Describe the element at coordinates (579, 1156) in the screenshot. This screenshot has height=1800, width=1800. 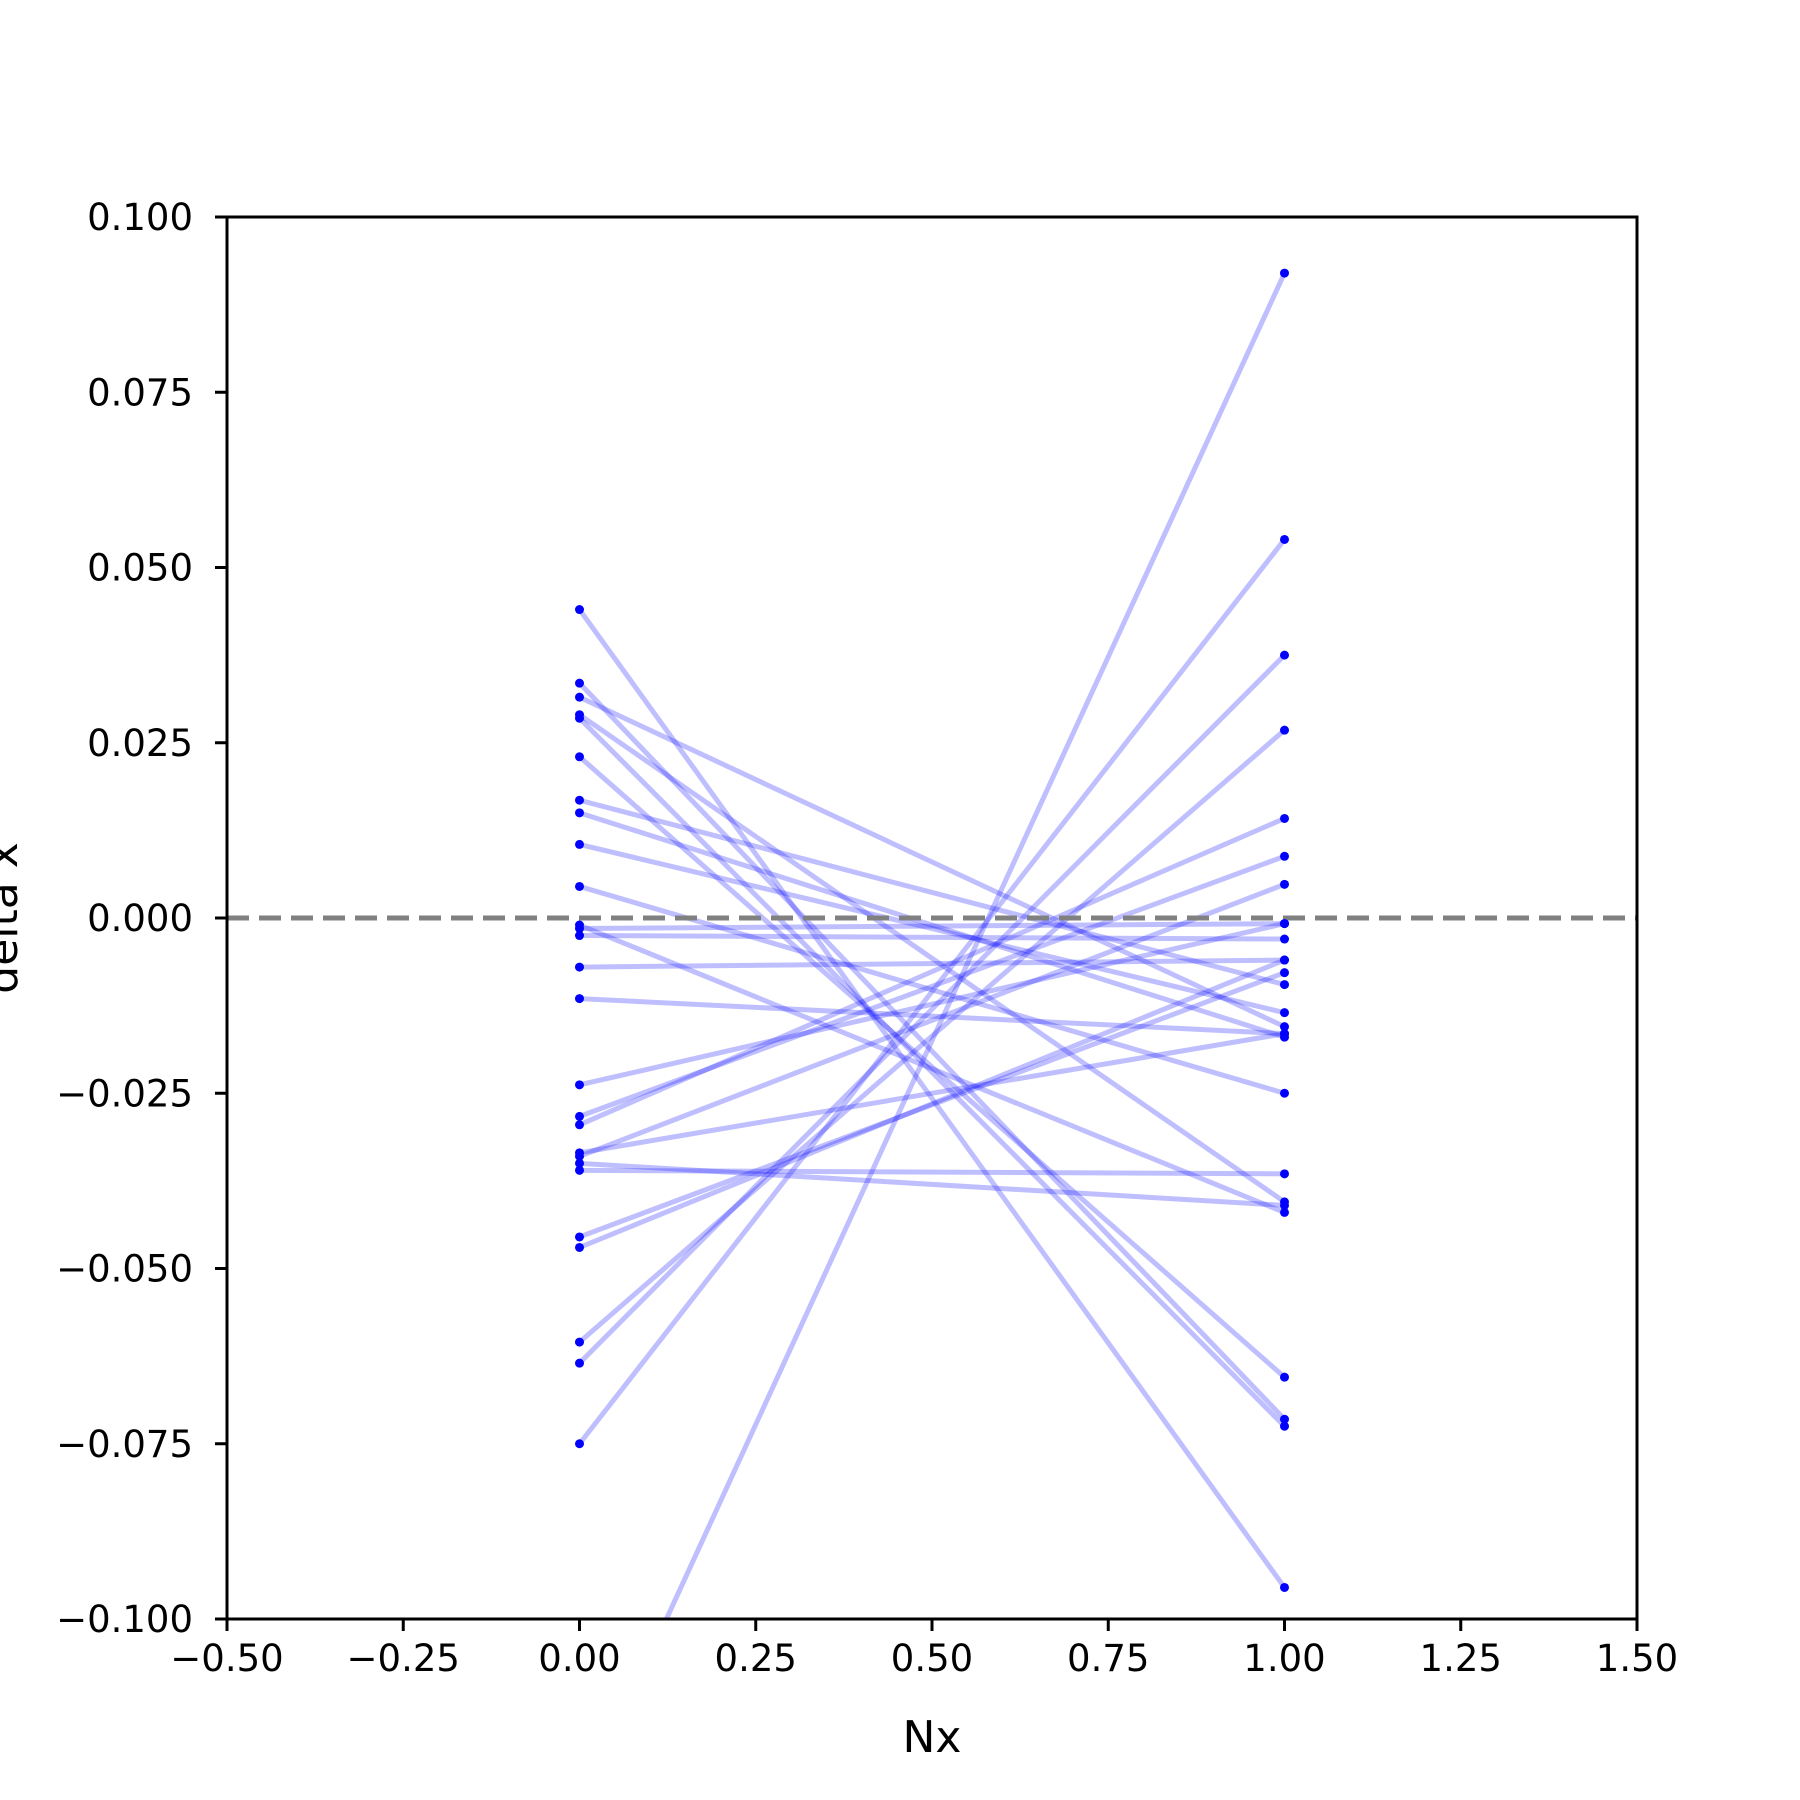
I see `data-point-18-a` at that location.